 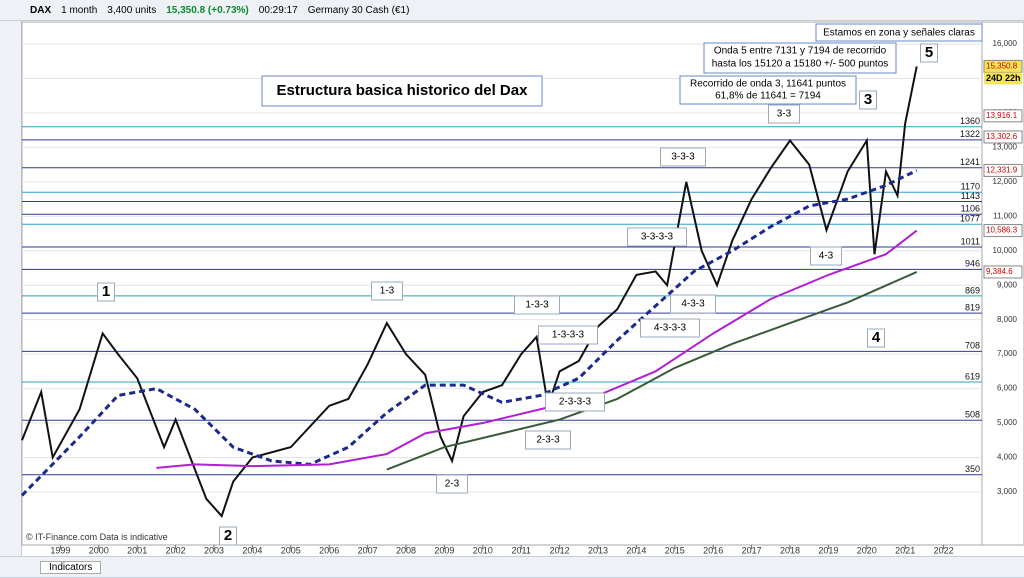 I want to click on wave-label: 3-3-3, so click(x=683, y=157).